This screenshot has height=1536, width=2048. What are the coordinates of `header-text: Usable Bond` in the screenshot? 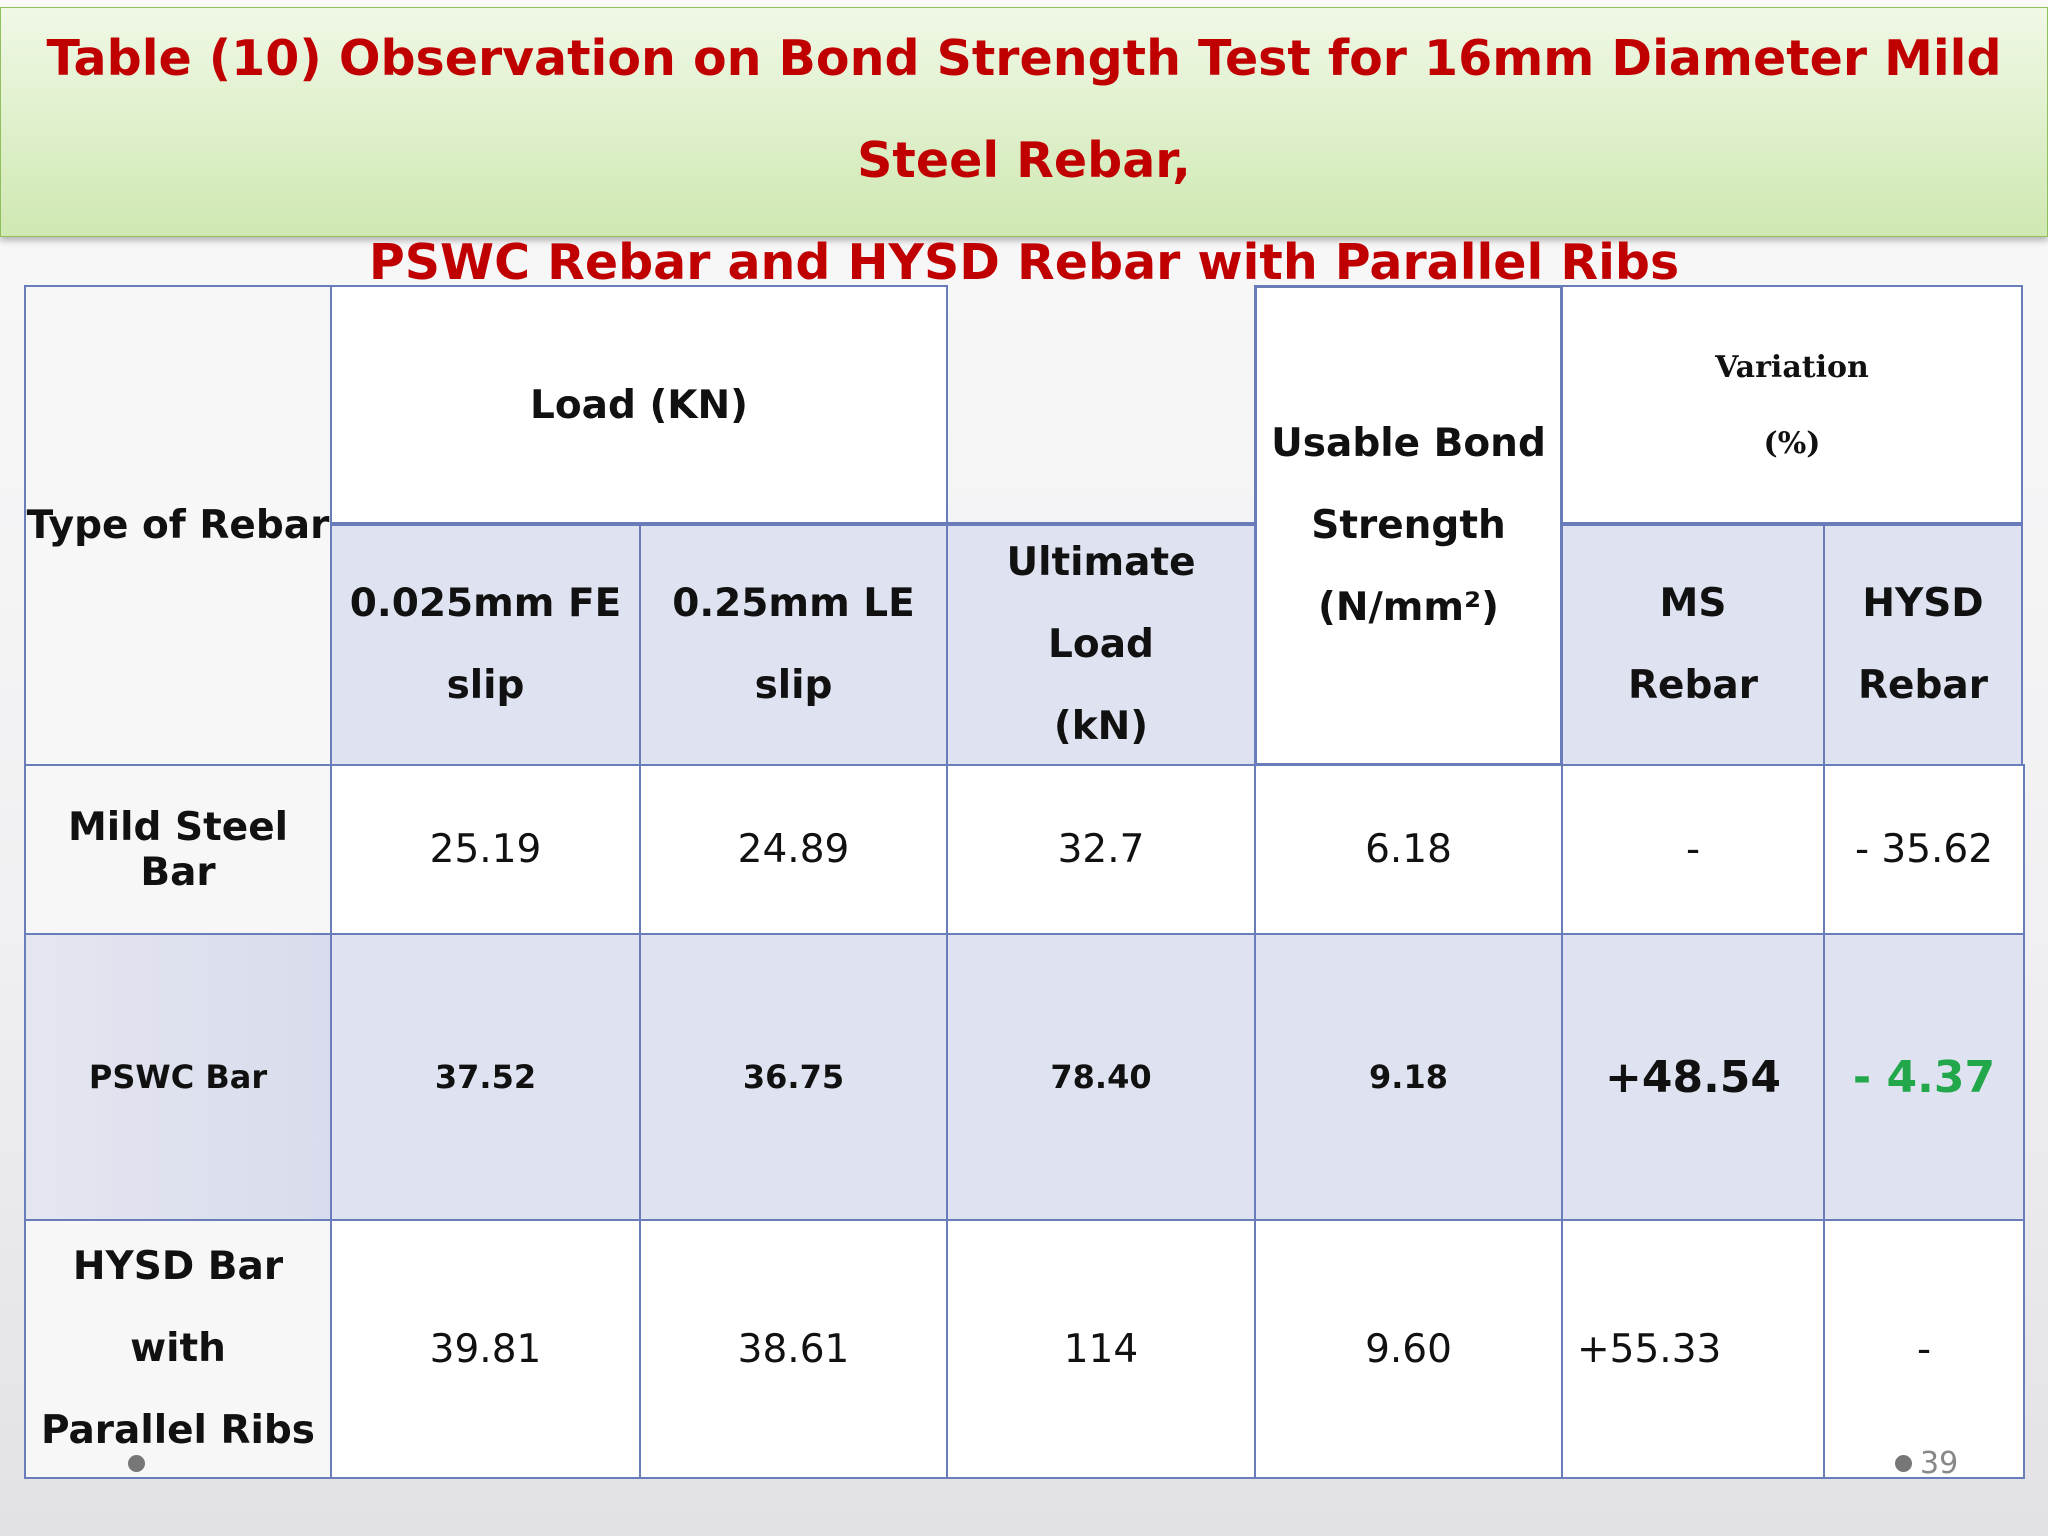 It's located at (1408, 443).